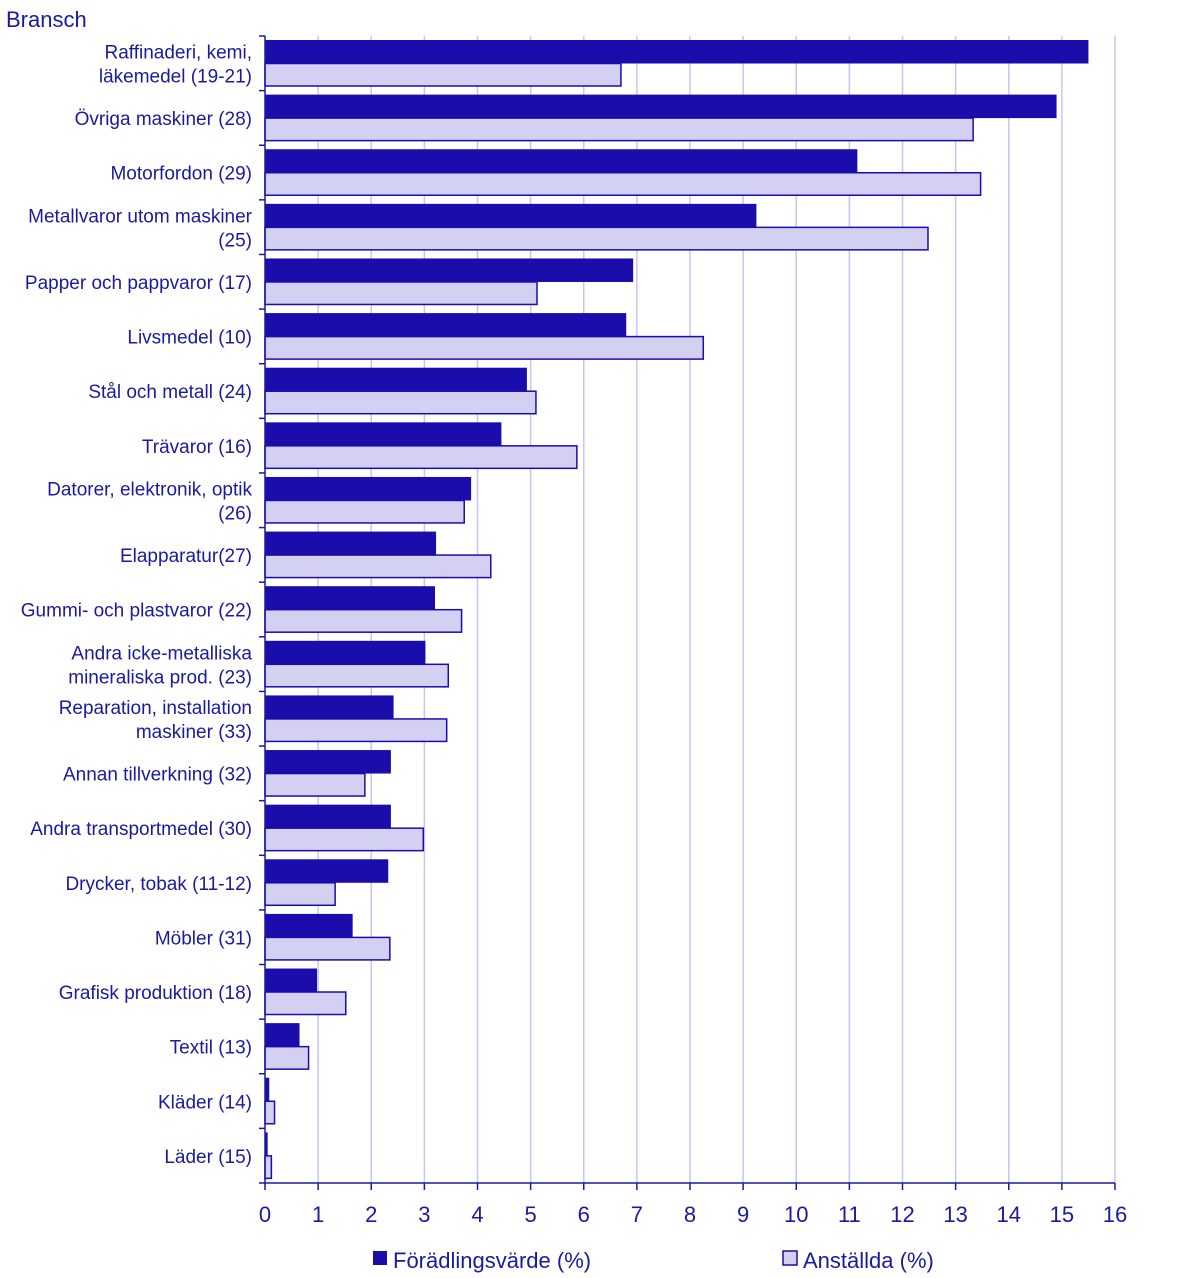 The width and height of the screenshot is (1191, 1278). Describe the element at coordinates (160, 677) in the screenshot. I see `category-label-11-line1: mineraliska prod. (23)` at that location.